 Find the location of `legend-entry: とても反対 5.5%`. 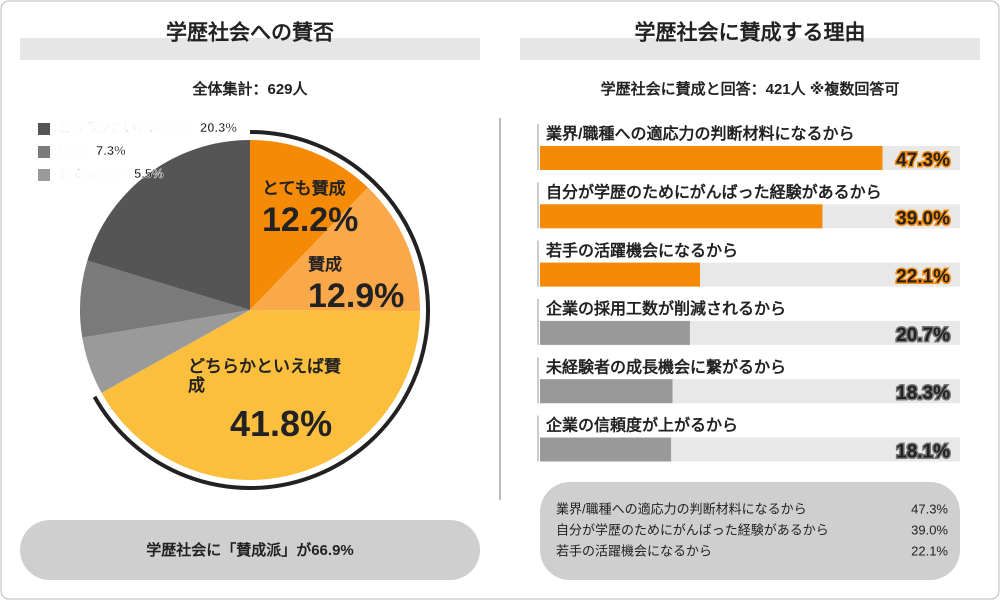

legend-entry: とても反対 5.5% is located at coordinates (111, 173).